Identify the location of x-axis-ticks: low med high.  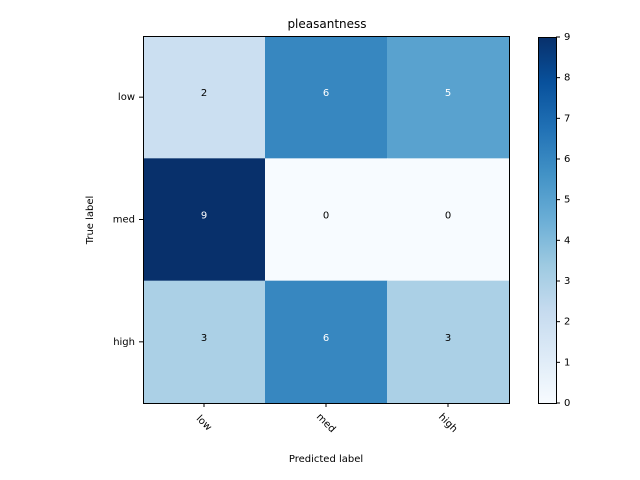
(326, 419).